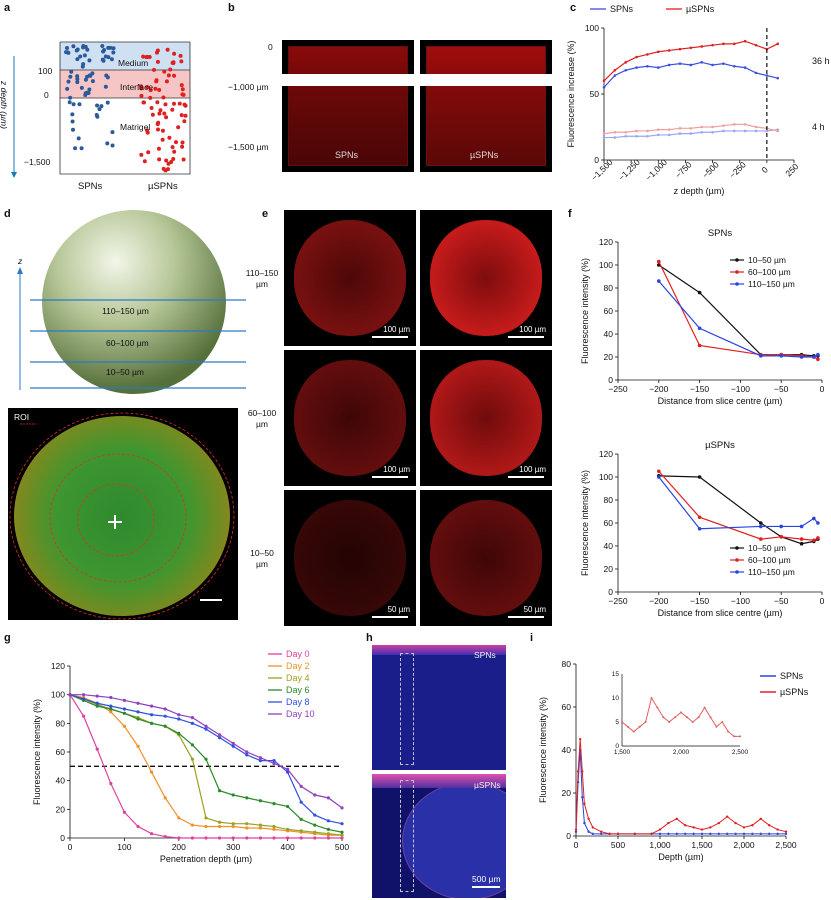 This screenshot has width=831, height=900. I want to click on x-tick-label: 1,000, so click(660, 845).